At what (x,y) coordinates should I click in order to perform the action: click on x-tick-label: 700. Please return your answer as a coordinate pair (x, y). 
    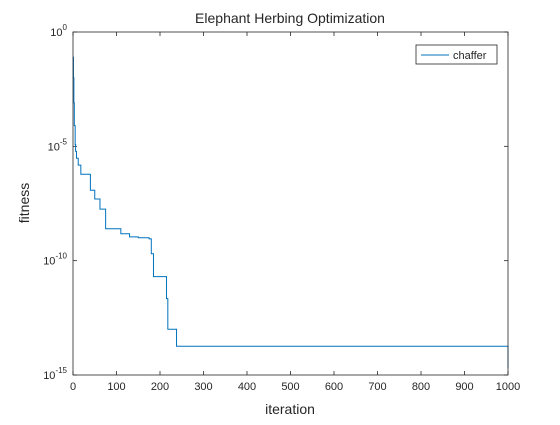
    Looking at the image, I should click on (377, 387).